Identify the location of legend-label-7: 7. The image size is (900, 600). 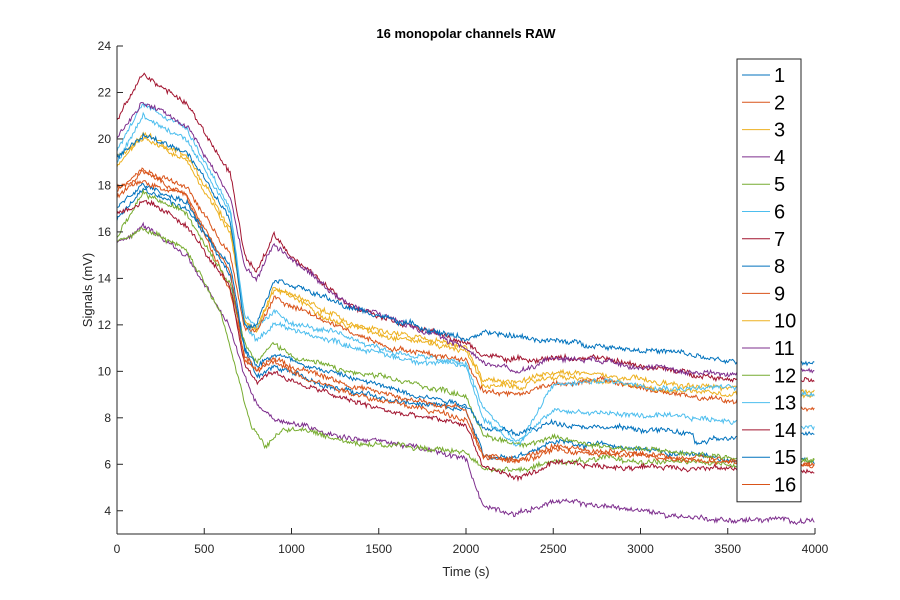
(779, 240).